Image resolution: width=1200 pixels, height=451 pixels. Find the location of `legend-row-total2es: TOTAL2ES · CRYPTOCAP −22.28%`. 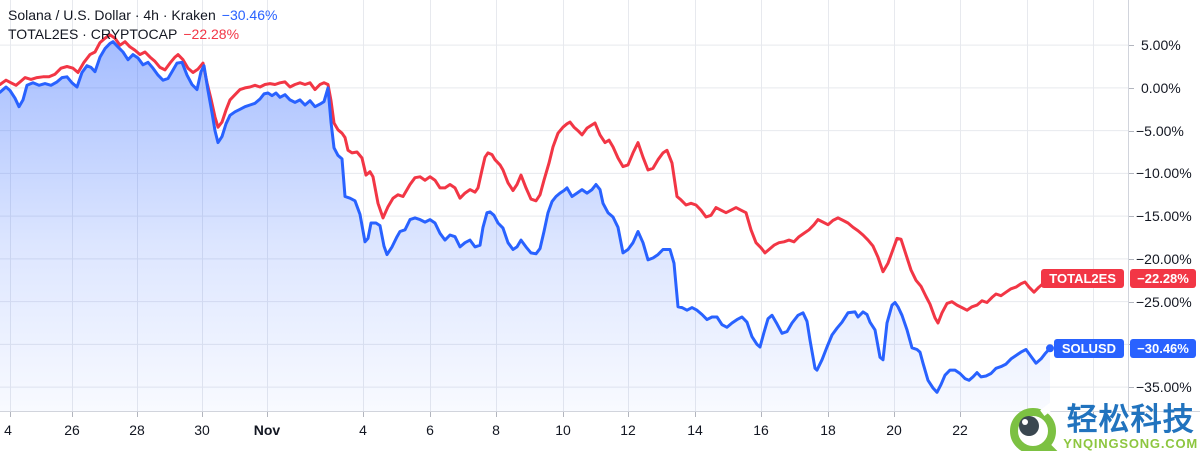

legend-row-total2es: TOTAL2ES · CRYPTOCAP −22.28% is located at coordinates (142, 34).